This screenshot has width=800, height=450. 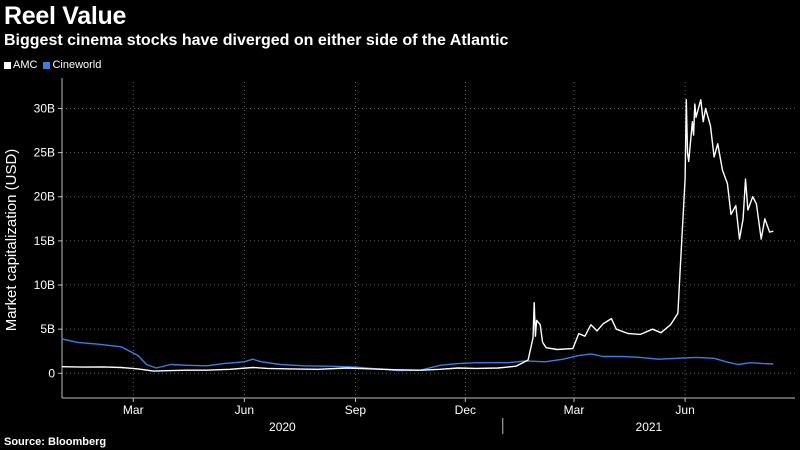 What do you see at coordinates (7, 65) in the screenshot?
I see `legend-swatch-amc` at bounding box center [7, 65].